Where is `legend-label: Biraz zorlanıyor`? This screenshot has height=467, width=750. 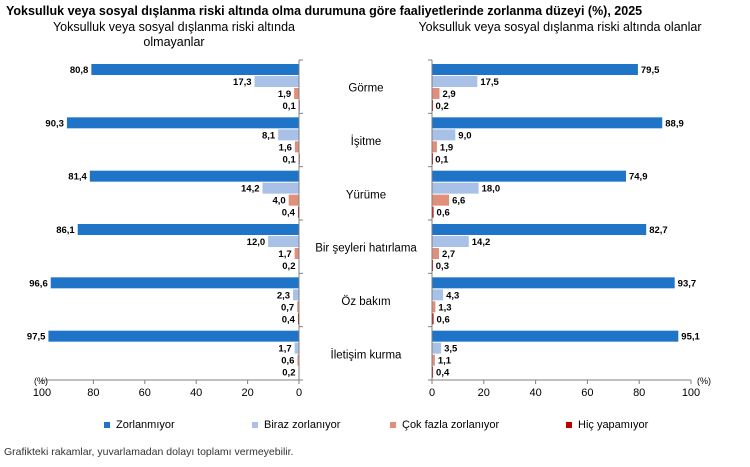
legend-label: Biraz zorlanıyor is located at coordinates (302, 425).